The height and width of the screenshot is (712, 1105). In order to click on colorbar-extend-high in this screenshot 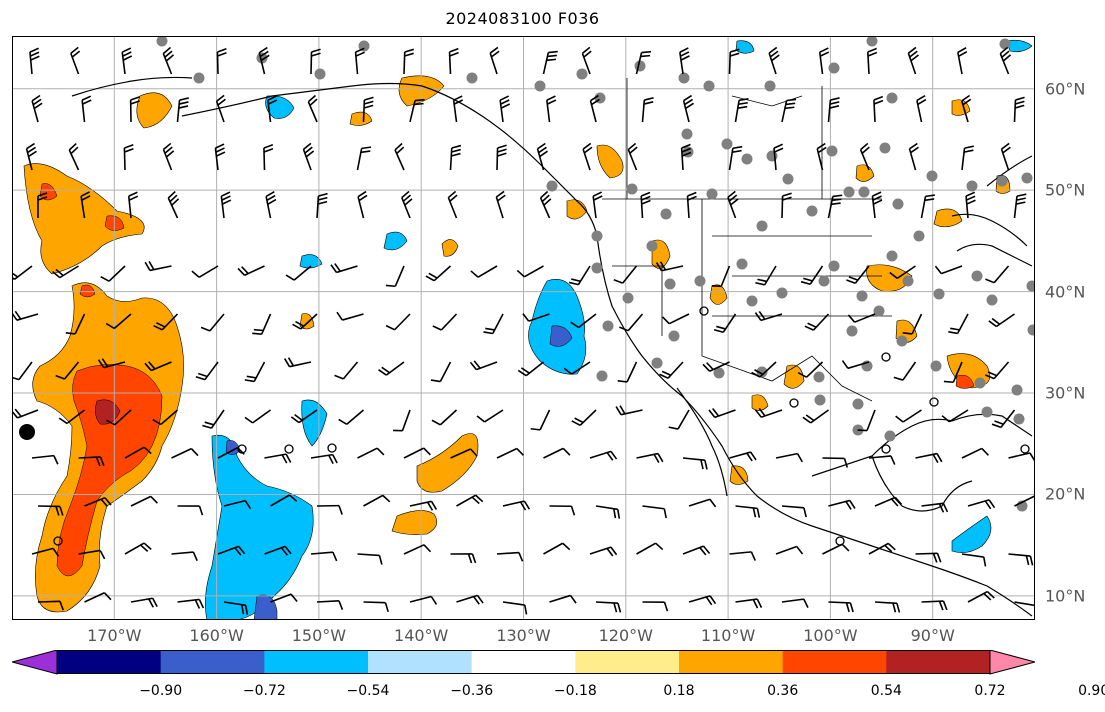, I will do `click(1012, 662)`.